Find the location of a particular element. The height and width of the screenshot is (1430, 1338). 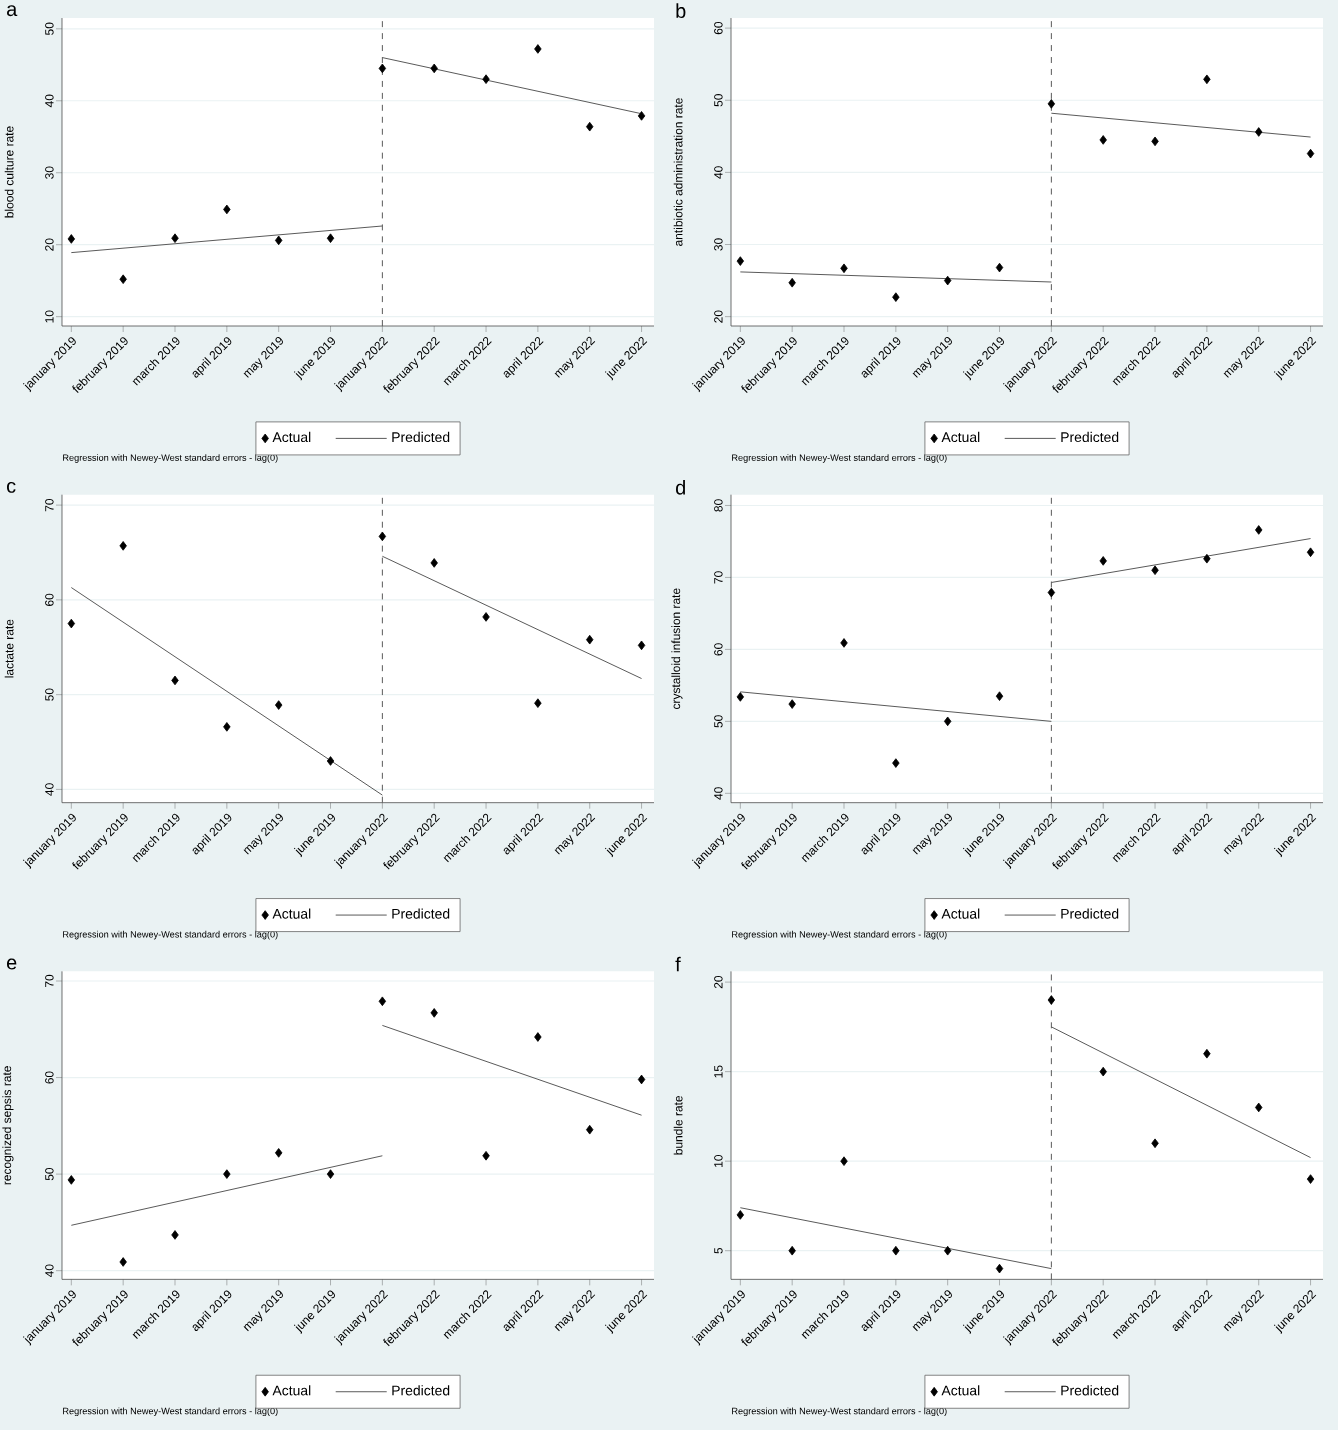

chart-title: c is located at coordinates (11, 487).